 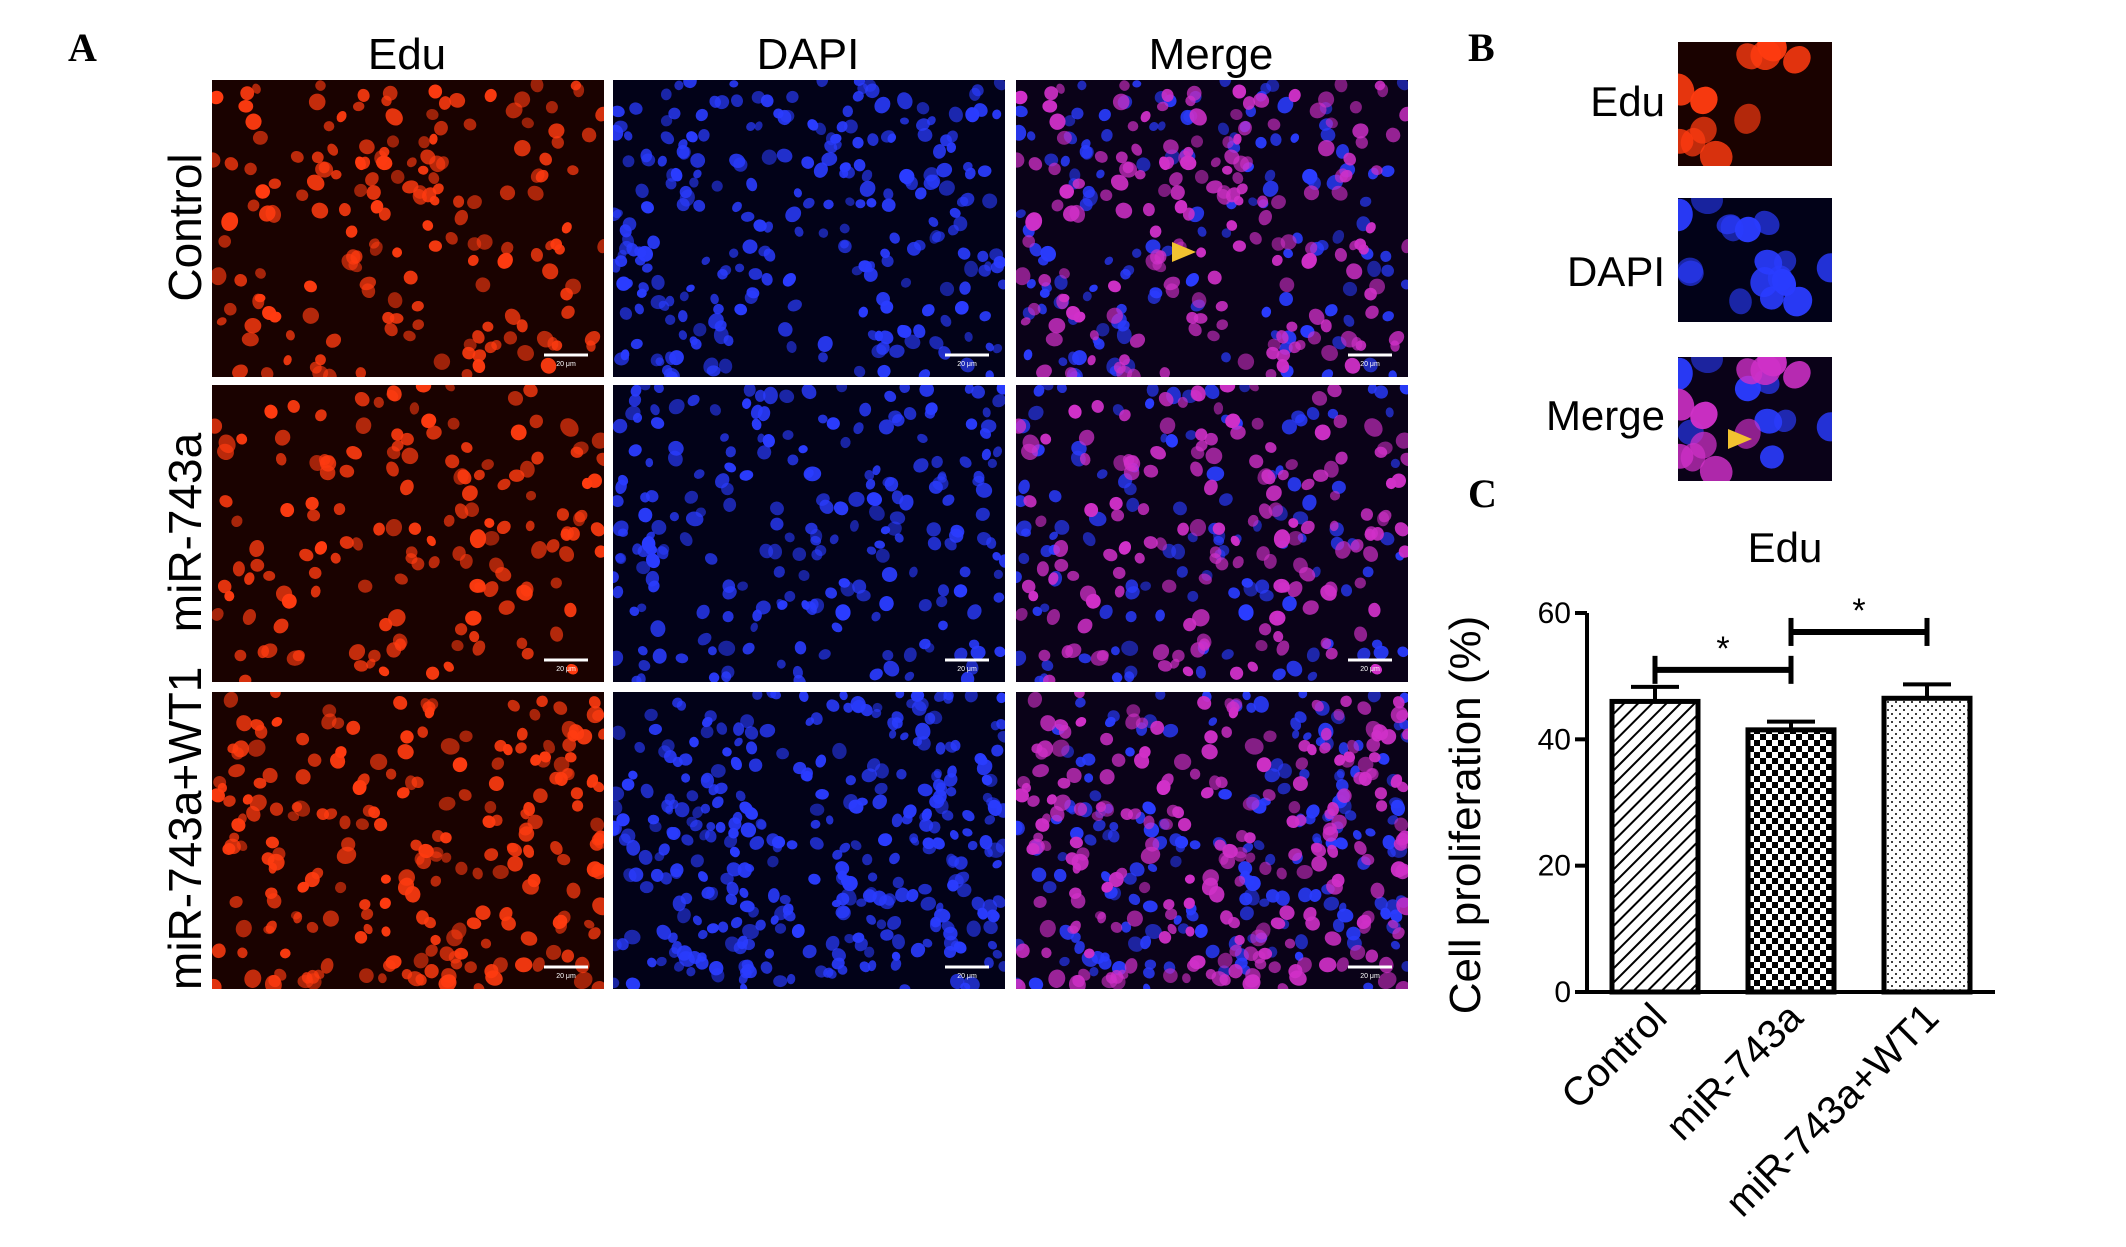 What do you see at coordinates (1785, 547) in the screenshot?
I see `chart-title: Edu` at bounding box center [1785, 547].